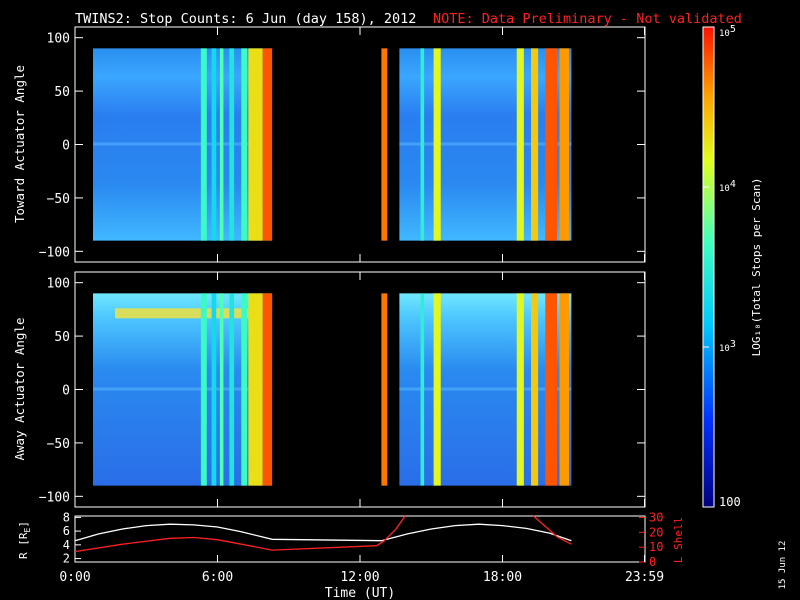  I want to click on ephemeris-lines, so click(323, 534).